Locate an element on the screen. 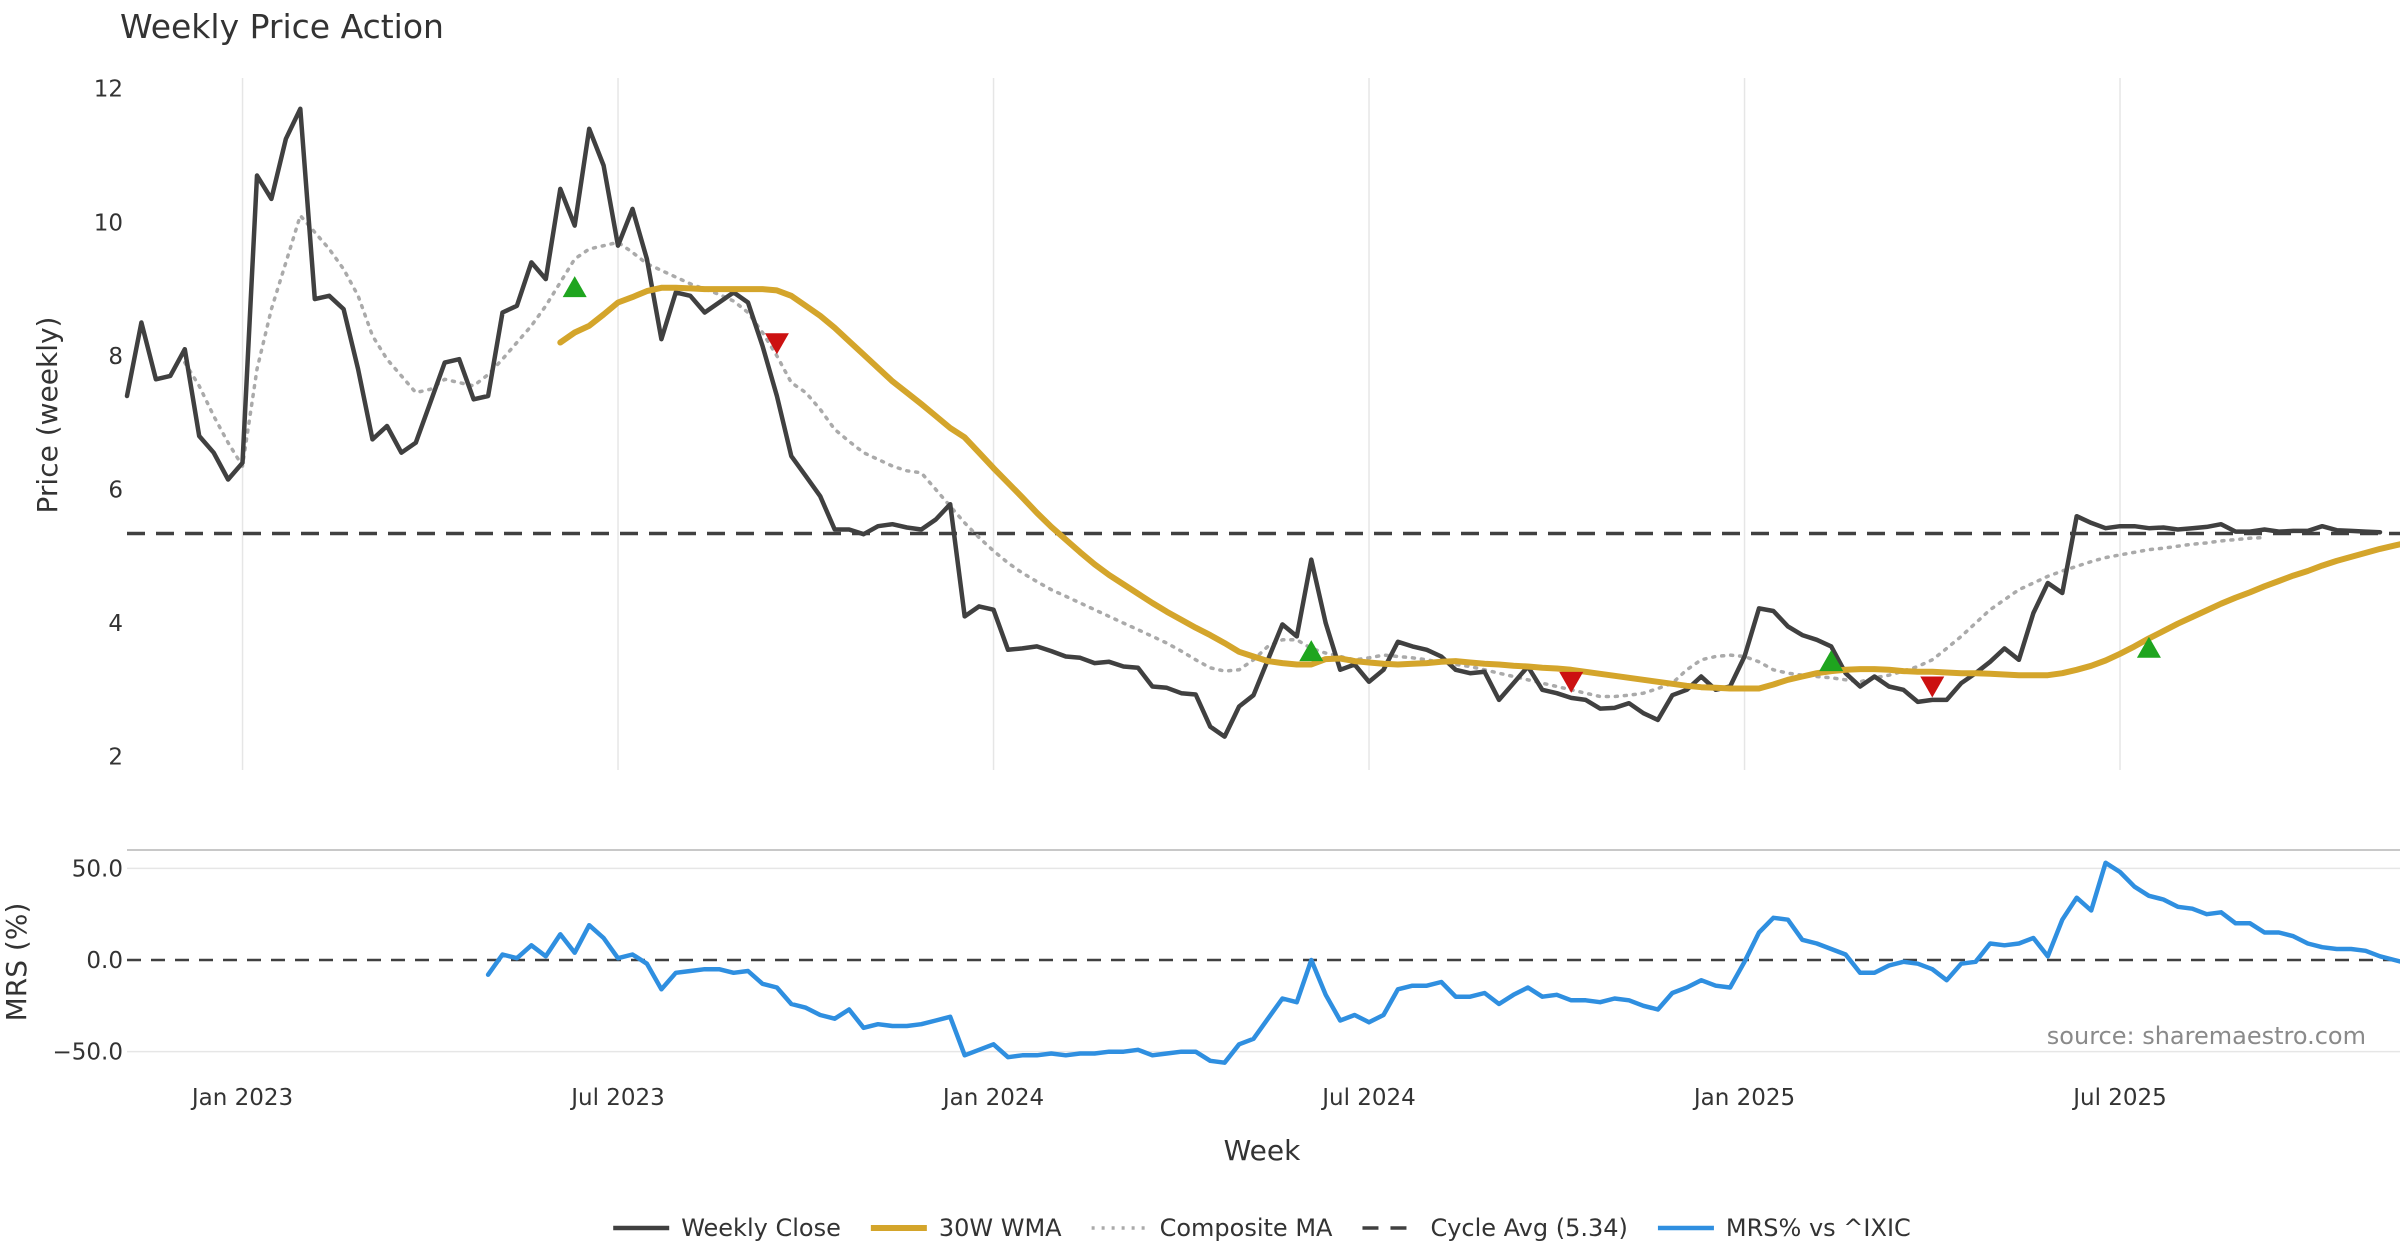  legend-label: MRS% vs ^IXIC is located at coordinates (1818, 1228).